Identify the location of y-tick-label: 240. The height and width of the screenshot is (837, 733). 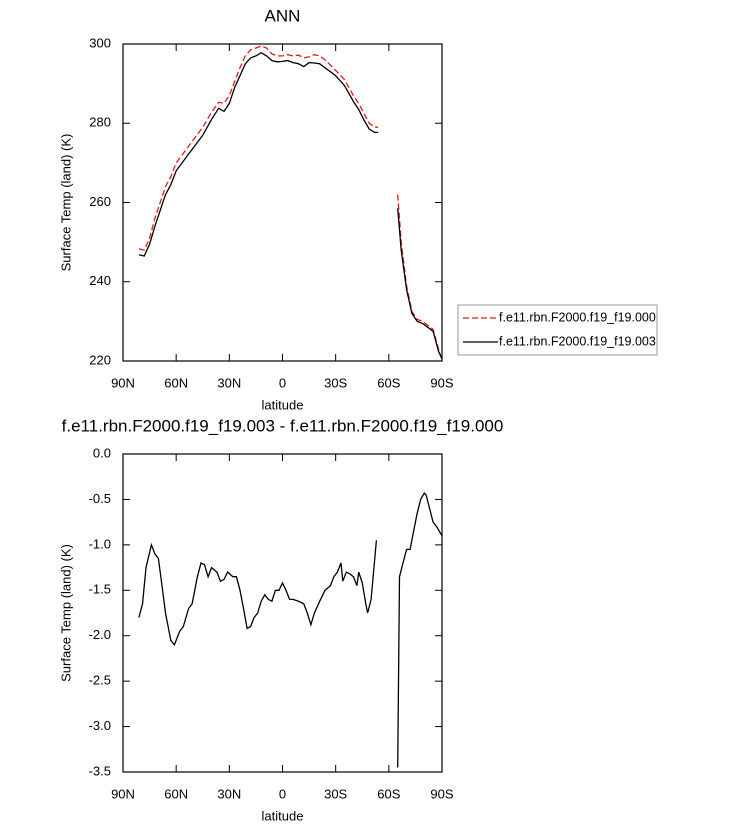
(100, 280).